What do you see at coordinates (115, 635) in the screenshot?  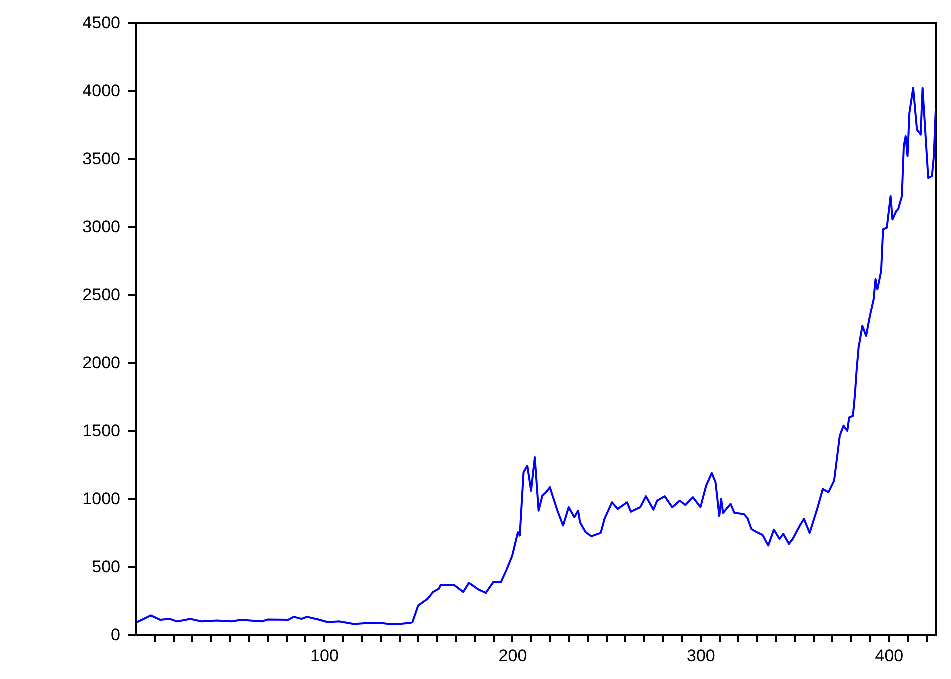 I see `y-tick-label: 0` at bounding box center [115, 635].